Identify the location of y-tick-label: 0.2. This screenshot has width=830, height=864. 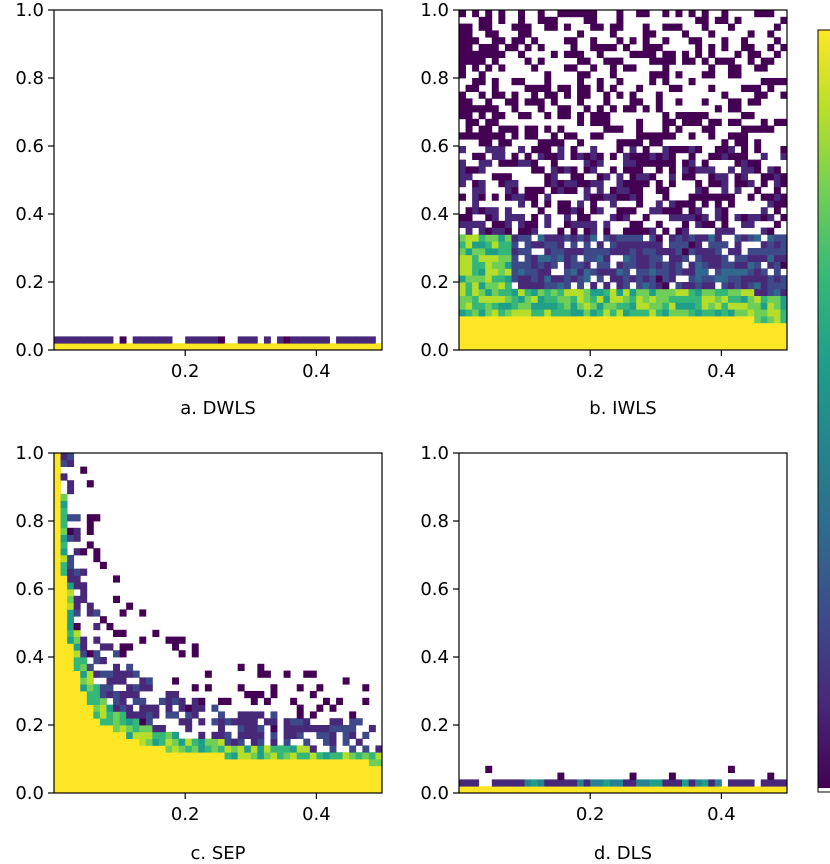
(29, 282).